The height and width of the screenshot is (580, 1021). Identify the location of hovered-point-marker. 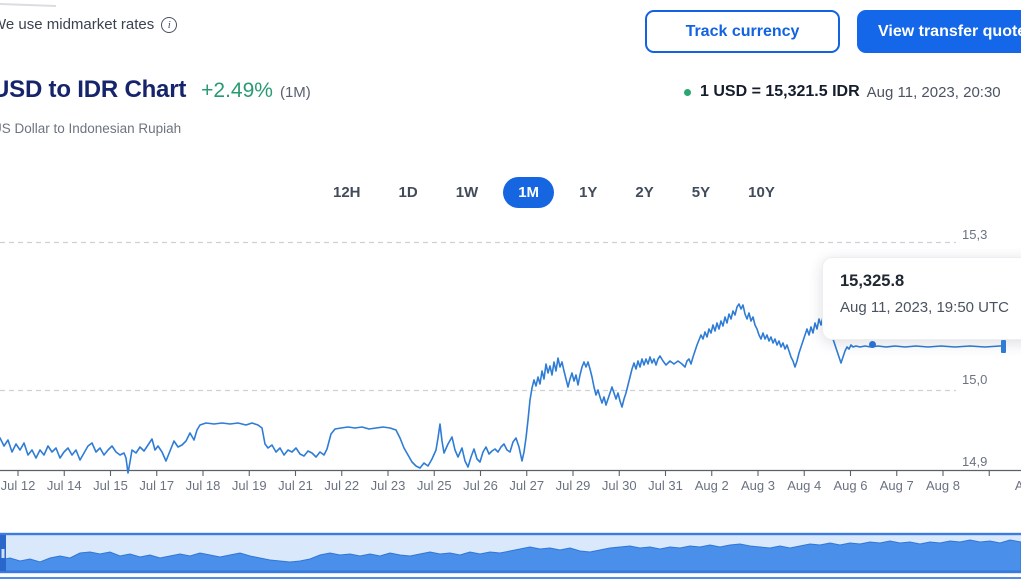
(872, 344).